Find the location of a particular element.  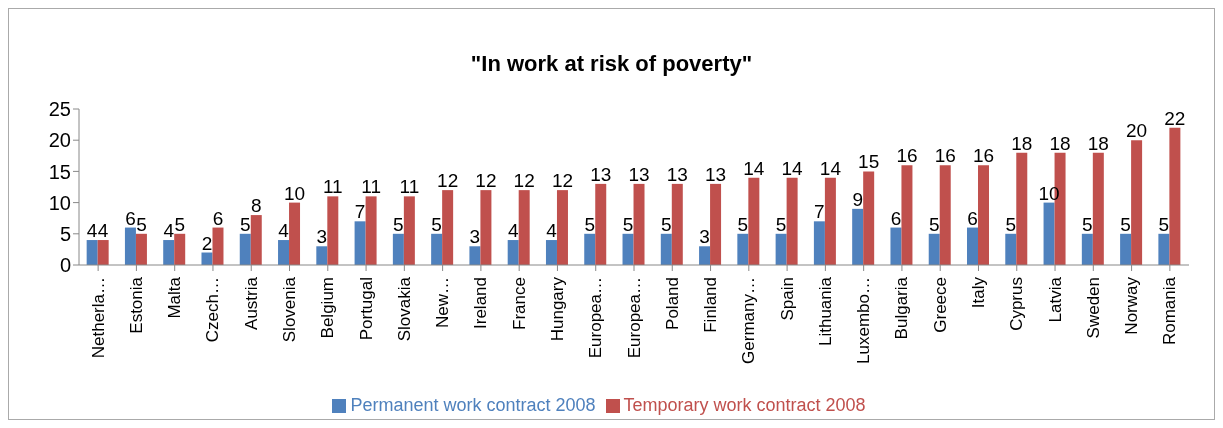

legend-label: Temporary work contract 2008 is located at coordinates (744, 405).